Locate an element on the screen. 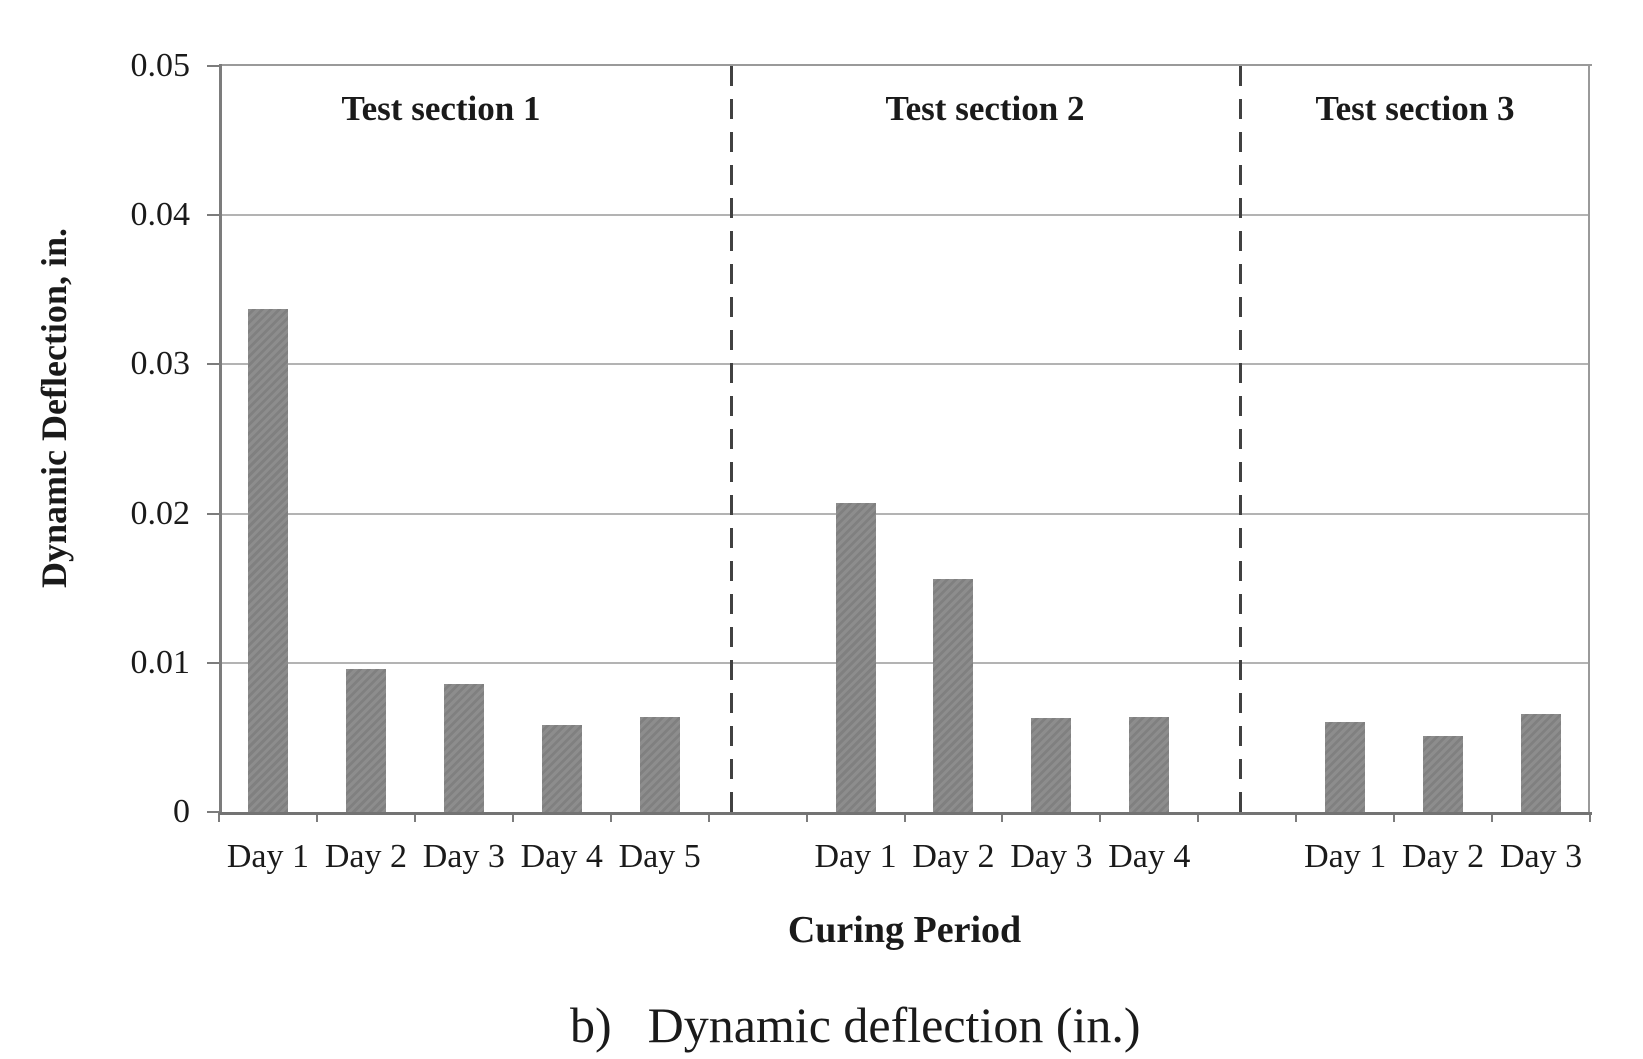 This screenshot has height=1059, width=1643. figure-caption: b) Dynamic deflection (in.) is located at coordinates (855, 1025).